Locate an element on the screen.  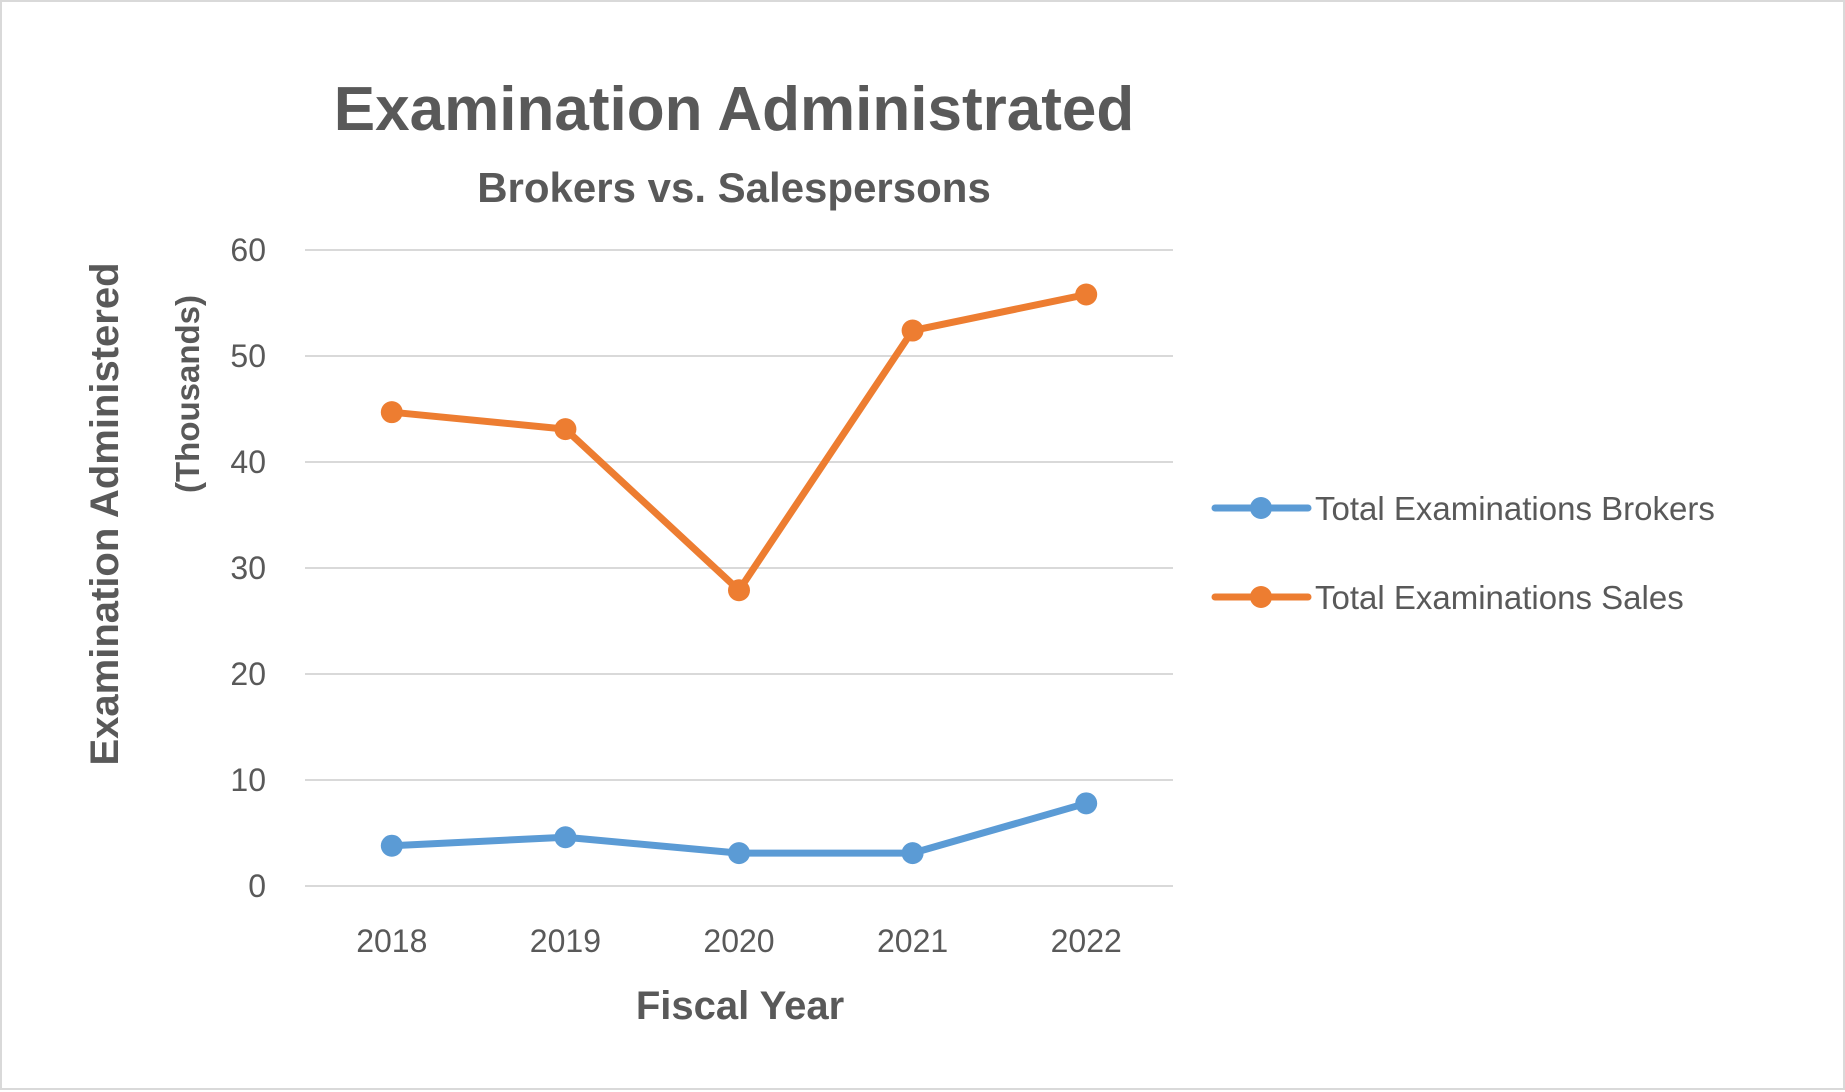
x-axis-ticks: 2018 2019 2020 2021 2022 is located at coordinates (739, 941).